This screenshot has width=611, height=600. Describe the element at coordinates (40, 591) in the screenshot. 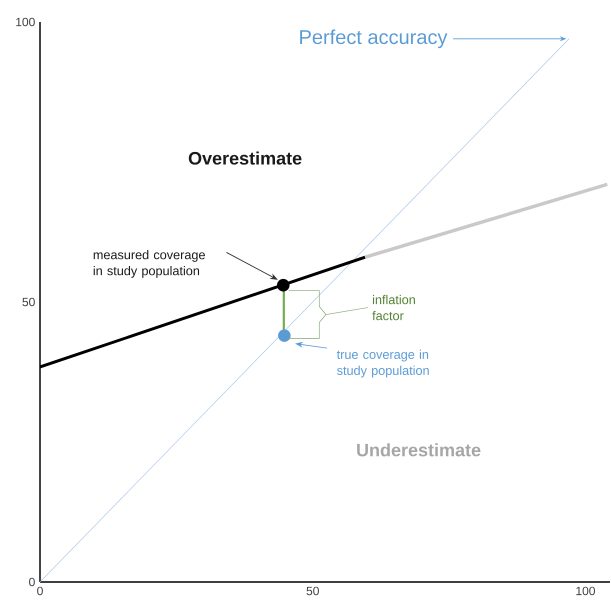

I see `x-tick-label: 0` at that location.